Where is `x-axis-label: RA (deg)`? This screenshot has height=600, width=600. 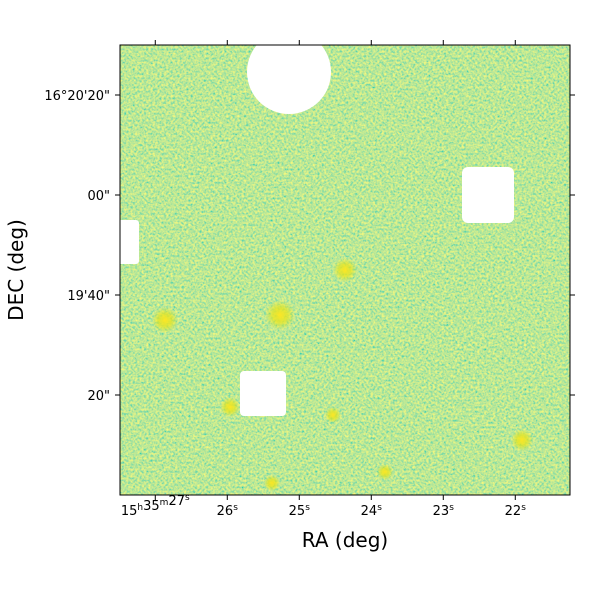 x-axis-label: RA (deg) is located at coordinates (345, 540).